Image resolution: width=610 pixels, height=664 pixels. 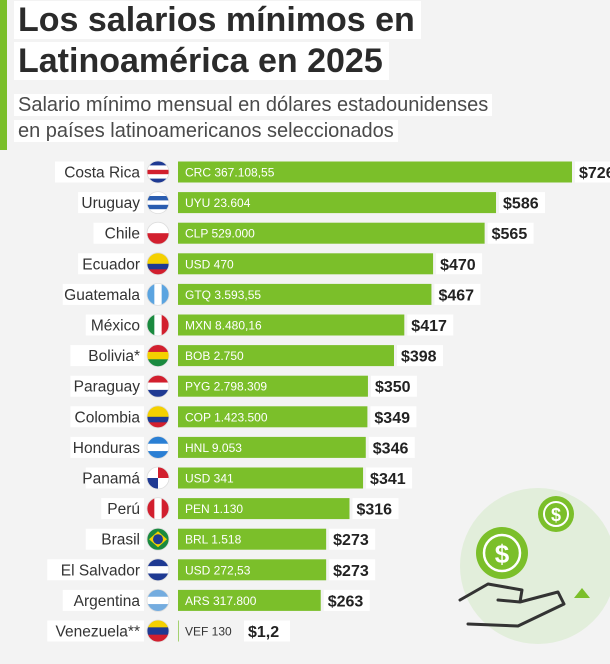 What do you see at coordinates (391, 448) in the screenshot?
I see `value-label: $346` at bounding box center [391, 448].